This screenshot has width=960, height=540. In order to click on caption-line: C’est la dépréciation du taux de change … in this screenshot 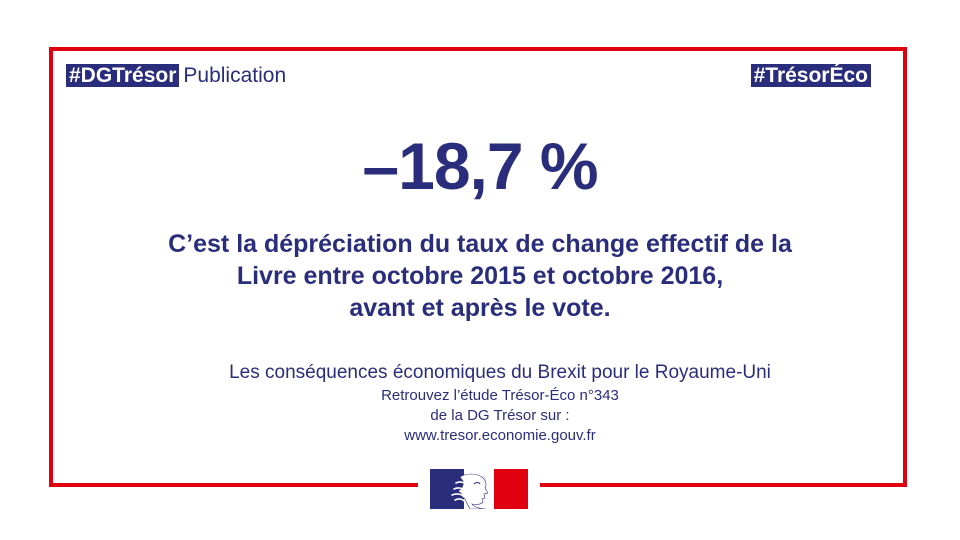, I will do `click(480, 244)`.